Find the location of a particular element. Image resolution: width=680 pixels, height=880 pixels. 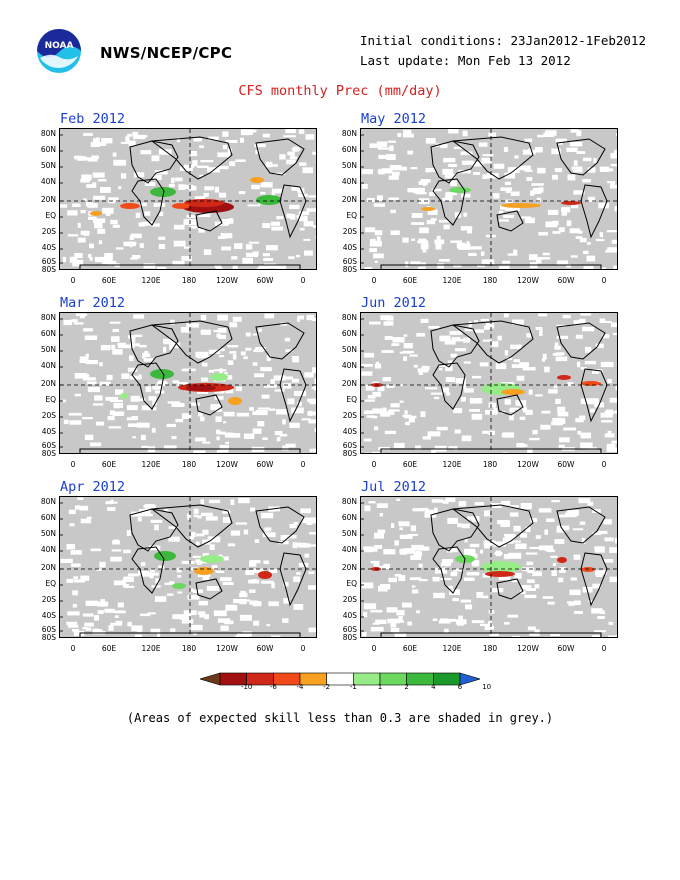

colorbar-label: -1 is located at coordinates (353, 687).